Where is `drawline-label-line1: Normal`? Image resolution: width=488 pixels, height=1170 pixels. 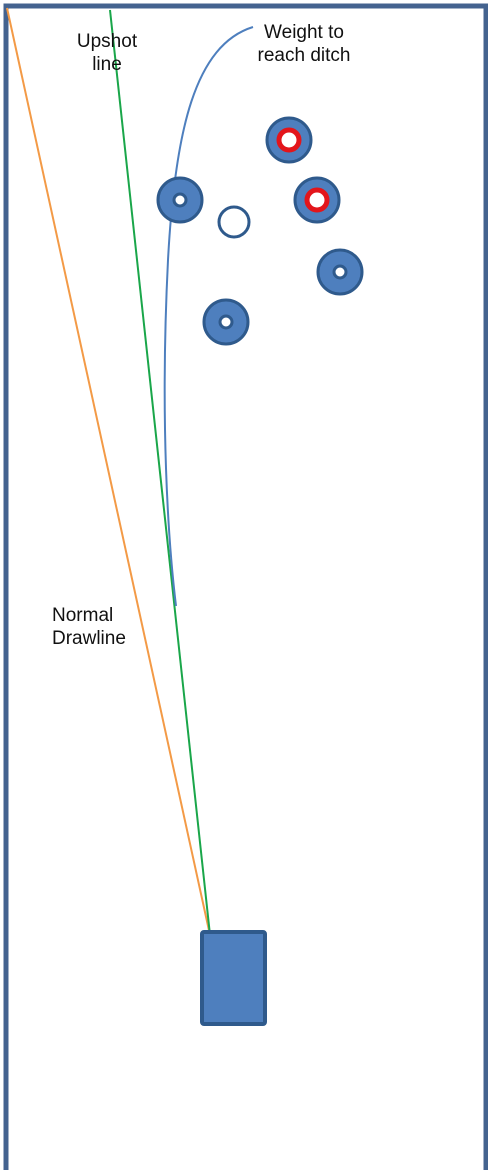
drawline-label-line1: Normal is located at coordinates (83, 615).